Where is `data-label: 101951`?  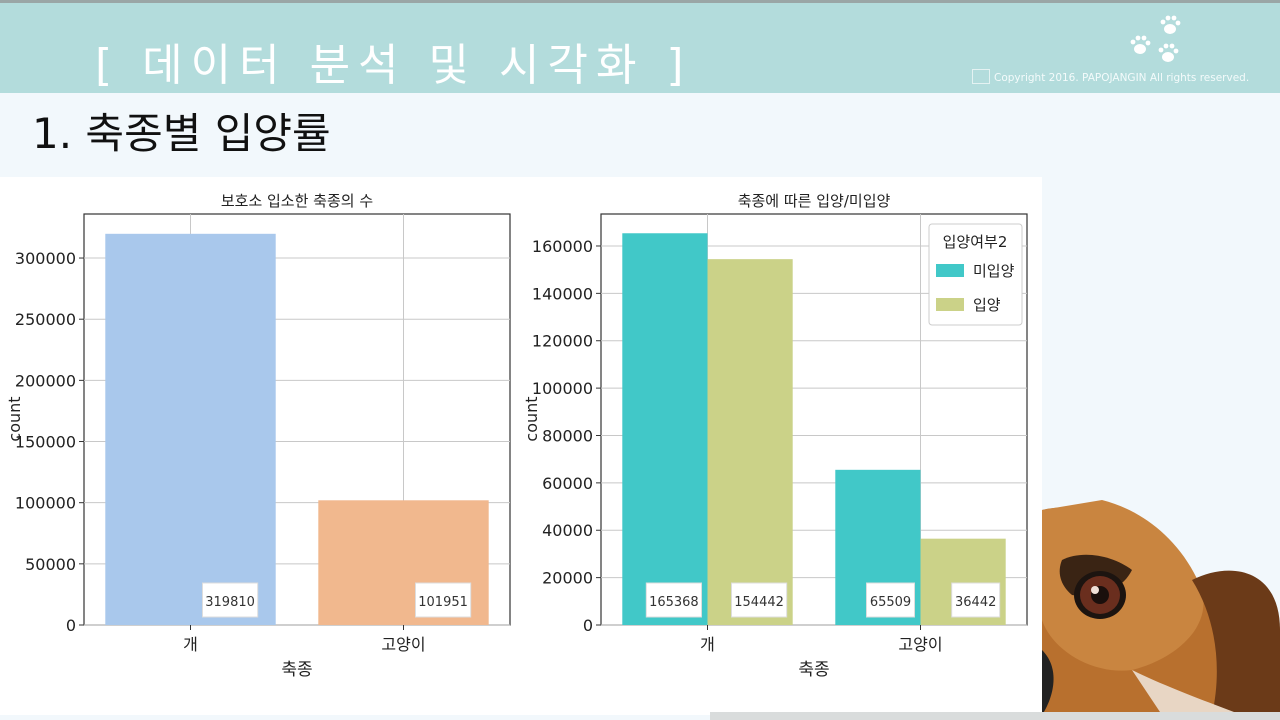
data-label: 101951 is located at coordinates (443, 602).